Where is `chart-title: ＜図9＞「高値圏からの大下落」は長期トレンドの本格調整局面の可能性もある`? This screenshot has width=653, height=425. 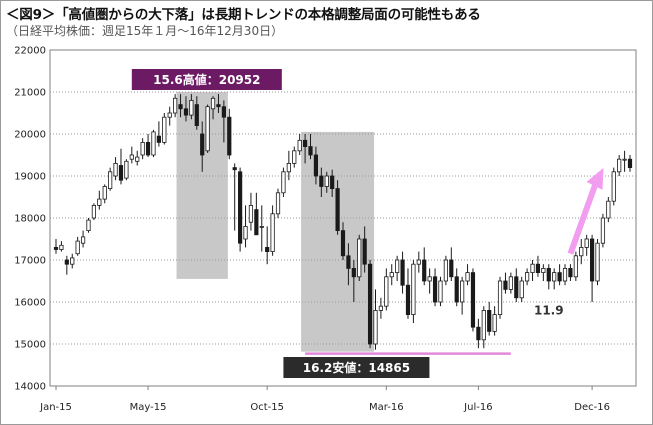
chart-title: ＜図9＞「高値圏からの大下落」は長期トレンドの本格調整局面の可能性もある is located at coordinates (243, 15).